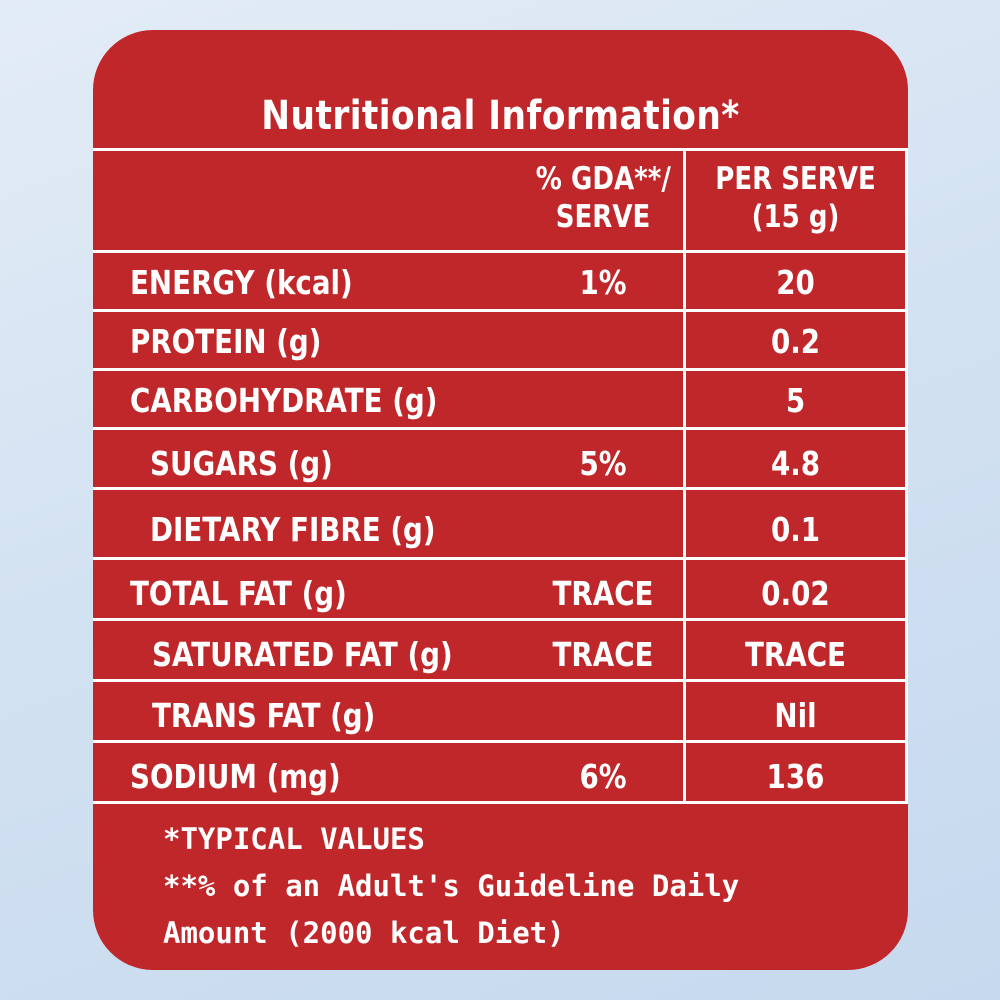 The height and width of the screenshot is (1000, 1000). I want to click on panel-title: Nutritional Information*, so click(500, 116).